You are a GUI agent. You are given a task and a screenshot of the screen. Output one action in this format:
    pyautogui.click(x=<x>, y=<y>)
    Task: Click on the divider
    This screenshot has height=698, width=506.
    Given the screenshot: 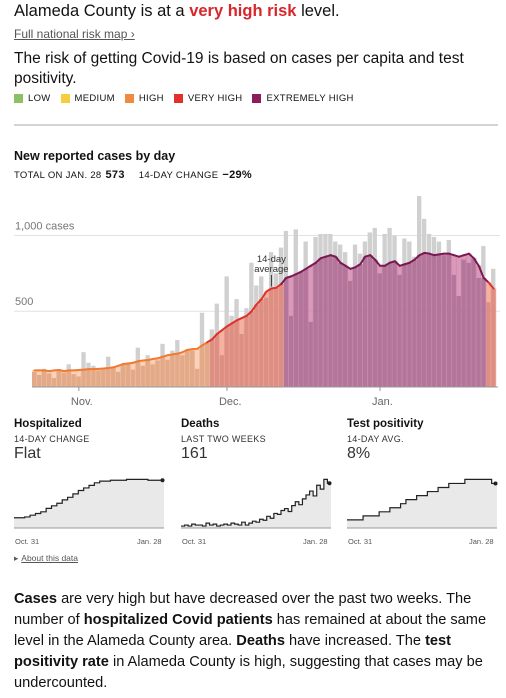 What is the action you would take?
    pyautogui.click(x=256, y=125)
    